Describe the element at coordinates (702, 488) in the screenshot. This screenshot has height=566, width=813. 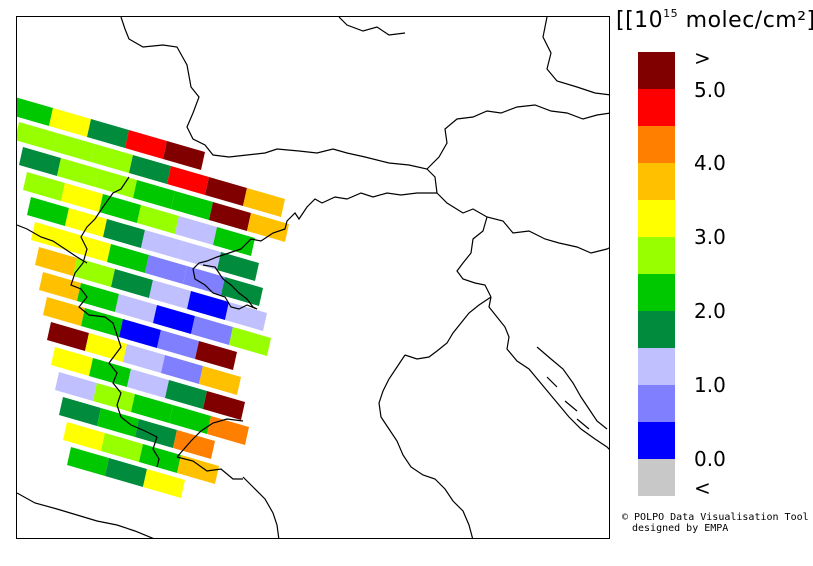
I see `legend-label-lt: <` at that location.